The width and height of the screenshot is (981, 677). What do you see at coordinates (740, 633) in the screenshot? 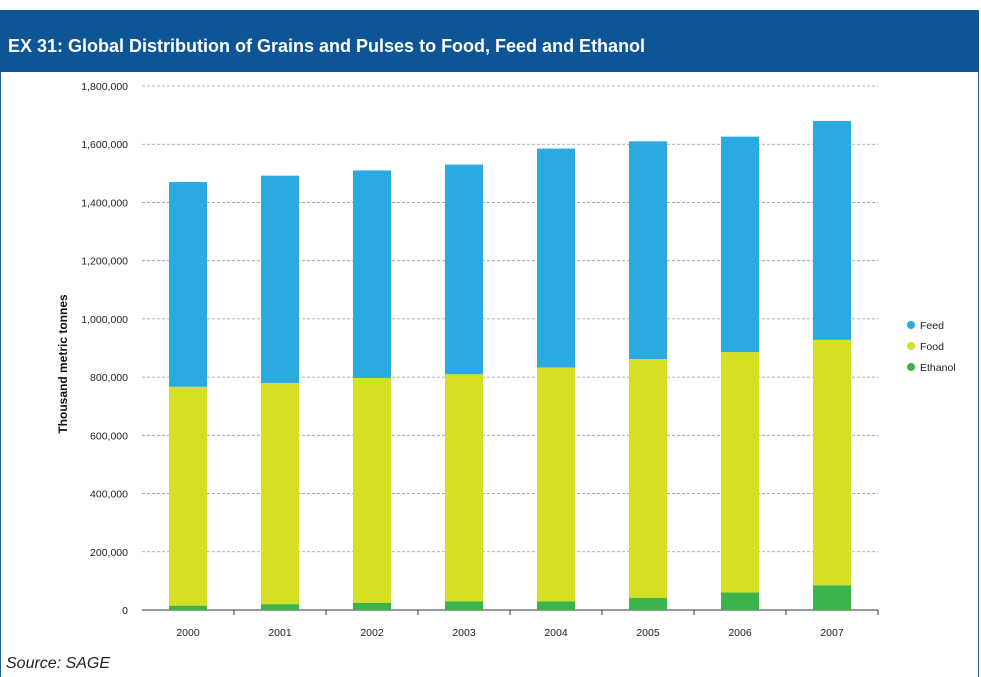
I see `x-tick-label: 2006` at bounding box center [740, 633].